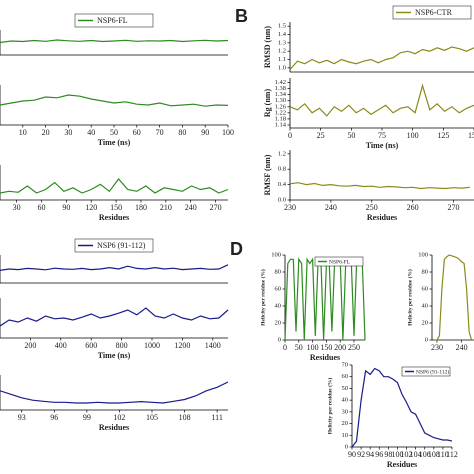 The height and width of the screenshot is (474, 474). Describe the element at coordinates (241, 16) in the screenshot. I see `panel-label: B` at that location.